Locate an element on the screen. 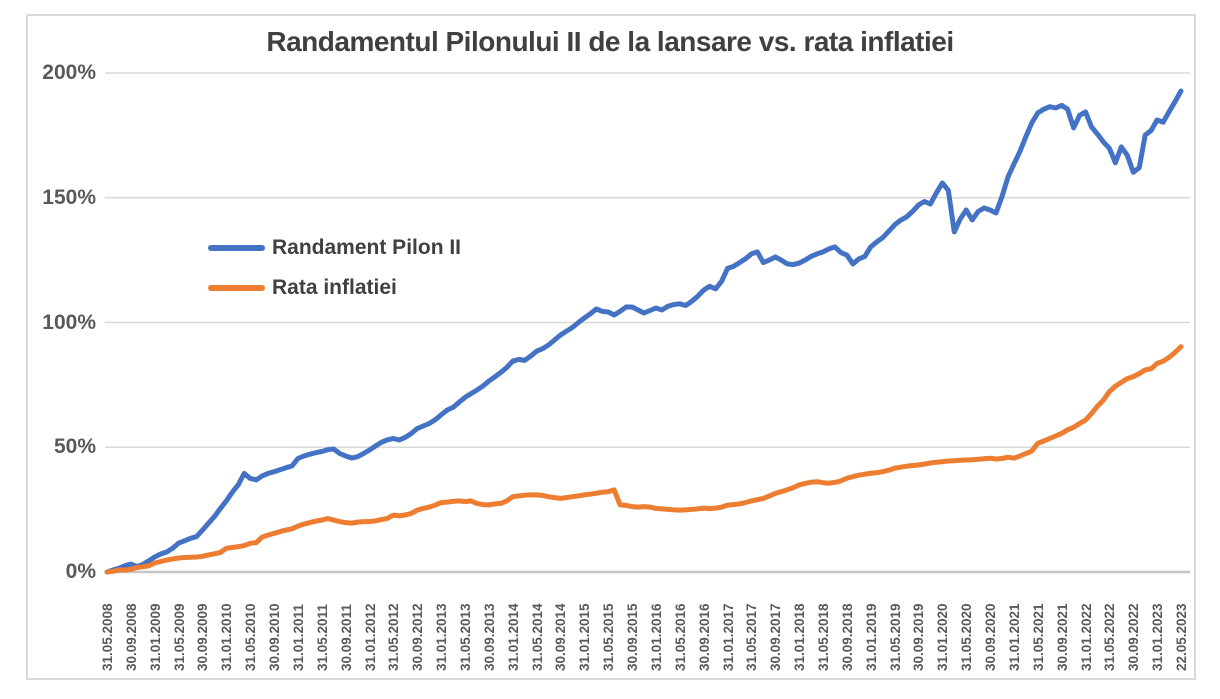 The image size is (1220, 699). x-tick-label: 31.05.2018 is located at coordinates (823, 637).